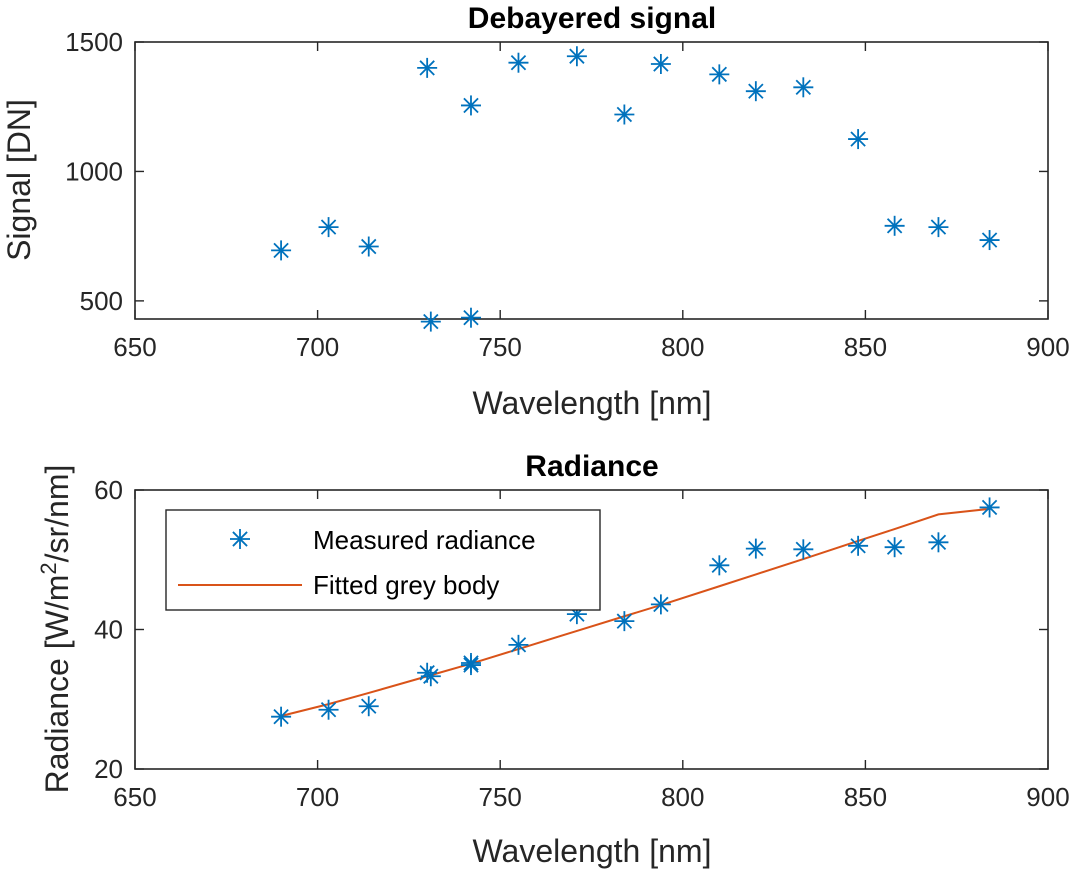  I want to click on y-axis-label-prefix: Radiance [W/m, so click(57, 684).